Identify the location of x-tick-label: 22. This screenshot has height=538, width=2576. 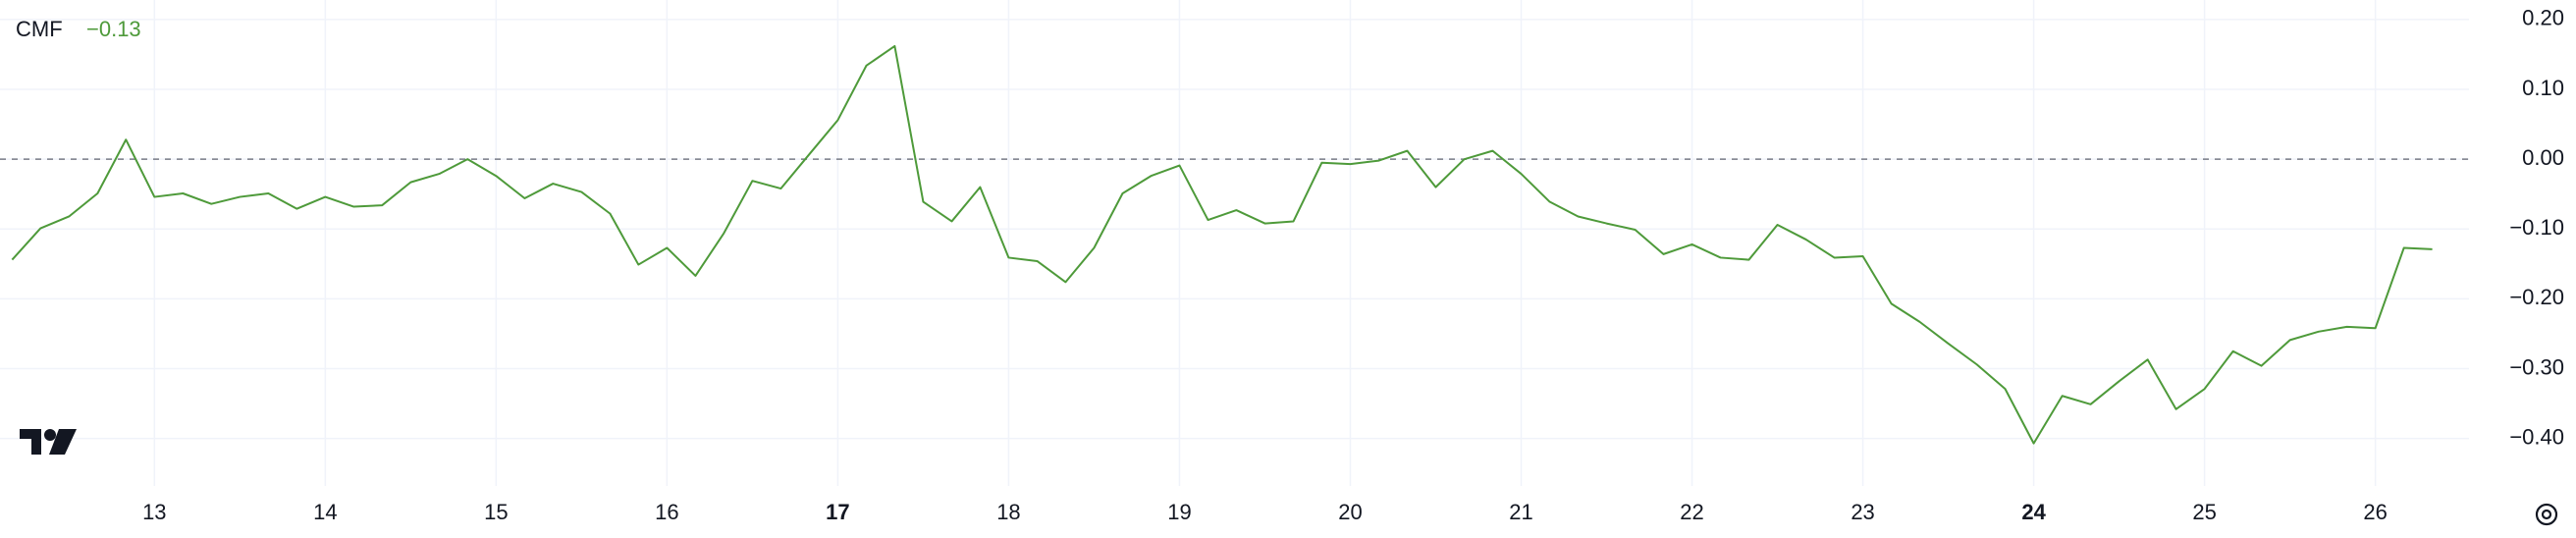
(1691, 512).